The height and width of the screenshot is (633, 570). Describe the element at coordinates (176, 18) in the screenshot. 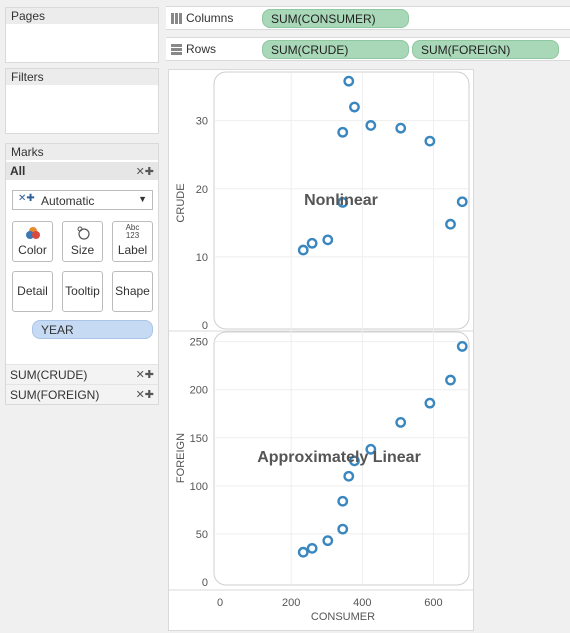

I see `columns-icon` at that location.